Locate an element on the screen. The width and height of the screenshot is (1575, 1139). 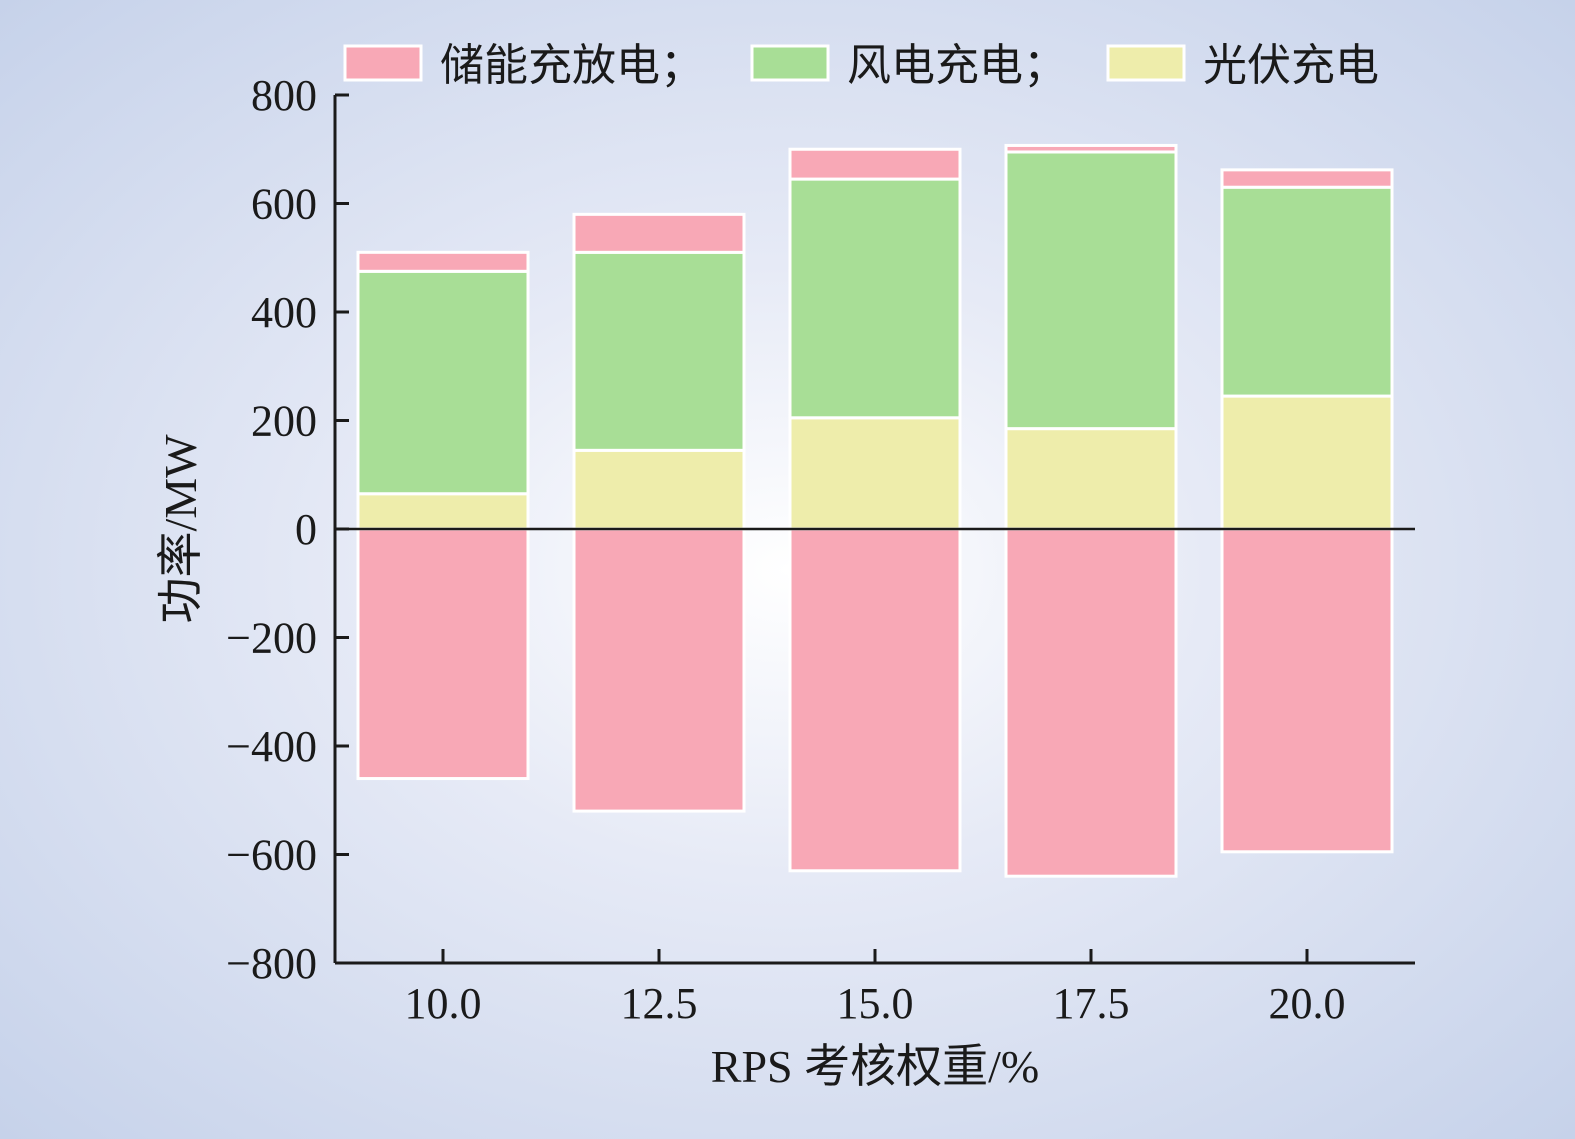
legend-swatch-storage is located at coordinates (383, 63).